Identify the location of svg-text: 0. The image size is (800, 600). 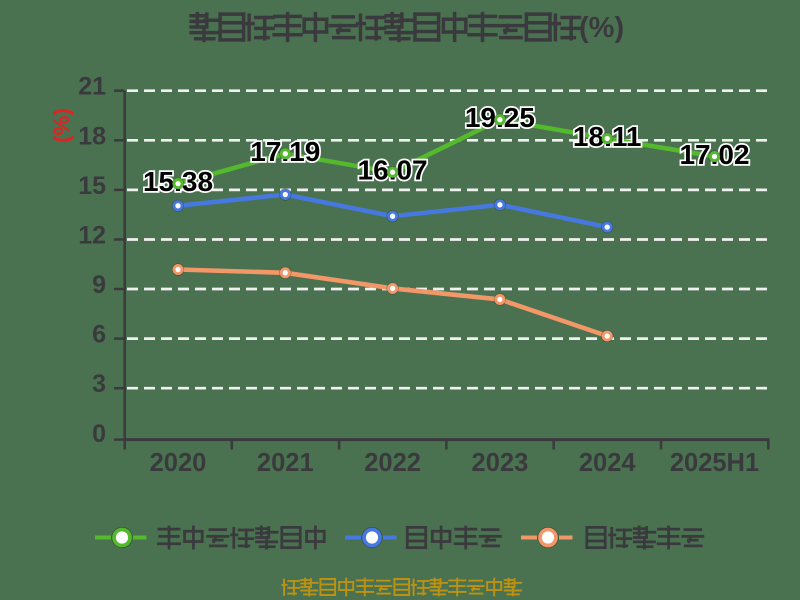
(99, 434).